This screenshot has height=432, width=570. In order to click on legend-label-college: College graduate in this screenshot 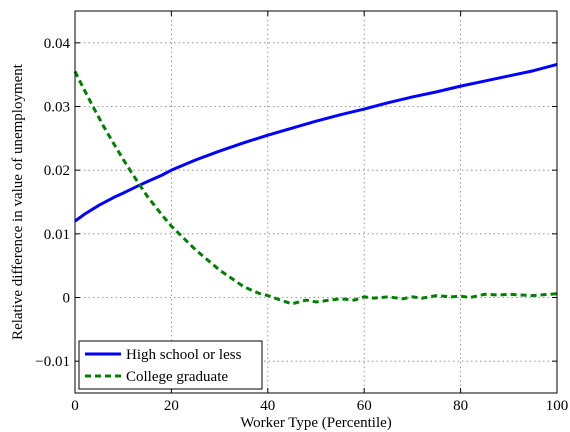, I will do `click(177, 377)`.